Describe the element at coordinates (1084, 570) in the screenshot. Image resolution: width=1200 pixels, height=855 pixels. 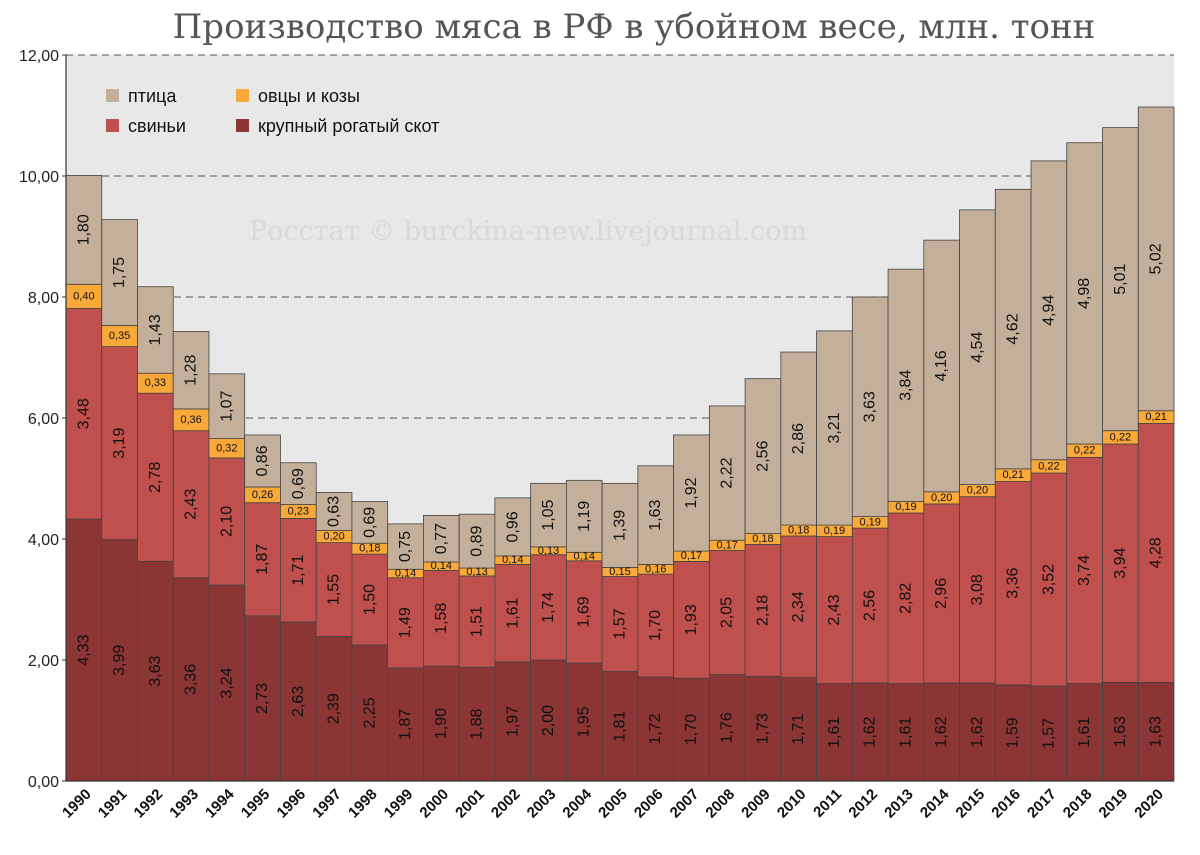
I see `bar-value-label: 3,74` at that location.